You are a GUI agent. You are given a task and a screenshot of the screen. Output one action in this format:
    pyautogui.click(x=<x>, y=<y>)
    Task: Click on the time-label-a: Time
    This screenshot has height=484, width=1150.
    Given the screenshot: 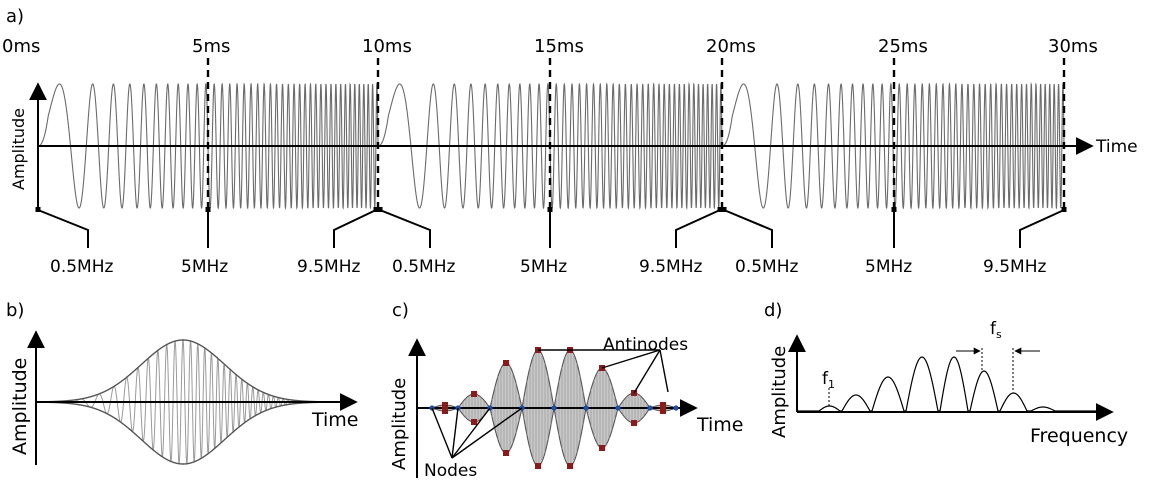 What is the action you would take?
    pyautogui.click(x=1116, y=147)
    